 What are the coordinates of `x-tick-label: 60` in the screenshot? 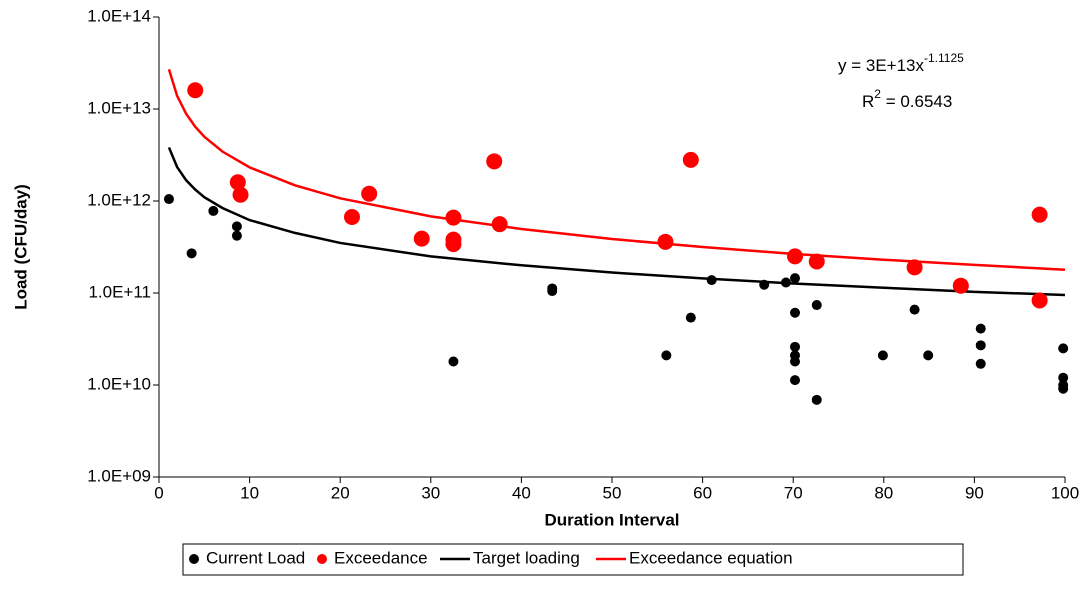 It's located at (702, 492).